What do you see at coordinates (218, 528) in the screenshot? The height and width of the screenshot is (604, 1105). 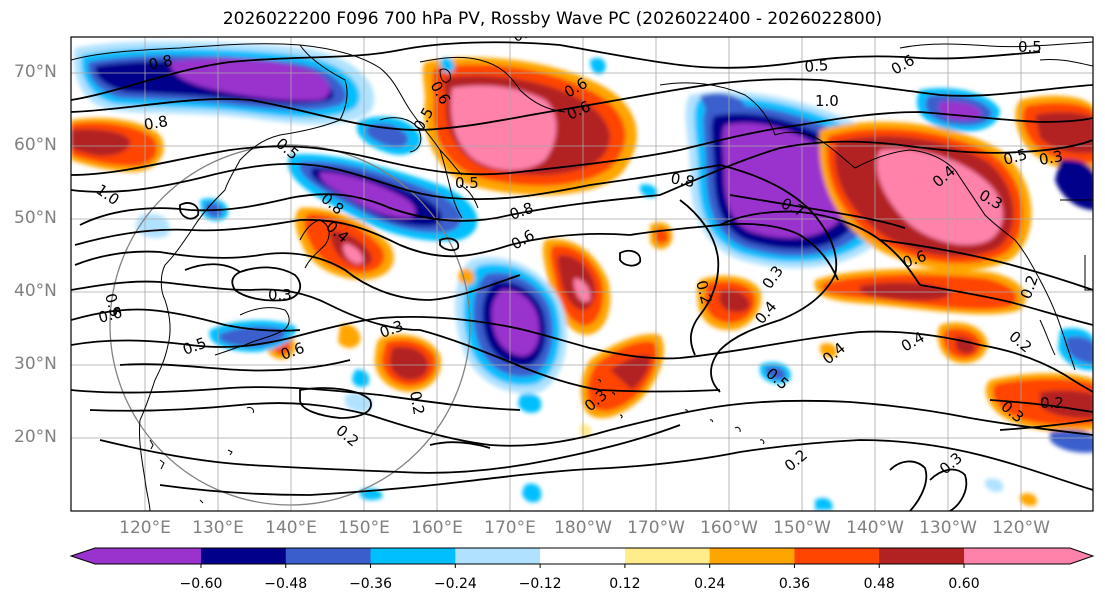 I see `lon-label: 130°E` at bounding box center [218, 528].